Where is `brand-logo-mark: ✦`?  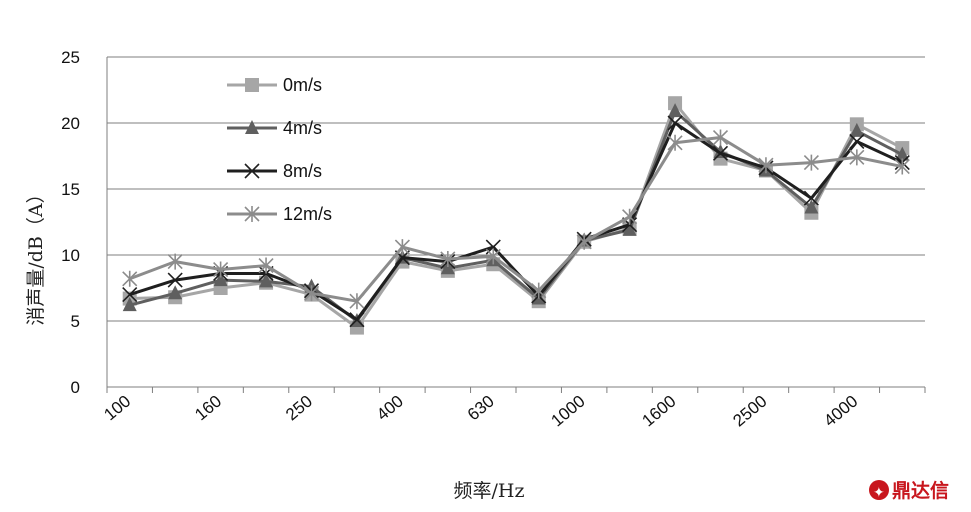
brand-logo-mark: ✦ is located at coordinates (879, 493).